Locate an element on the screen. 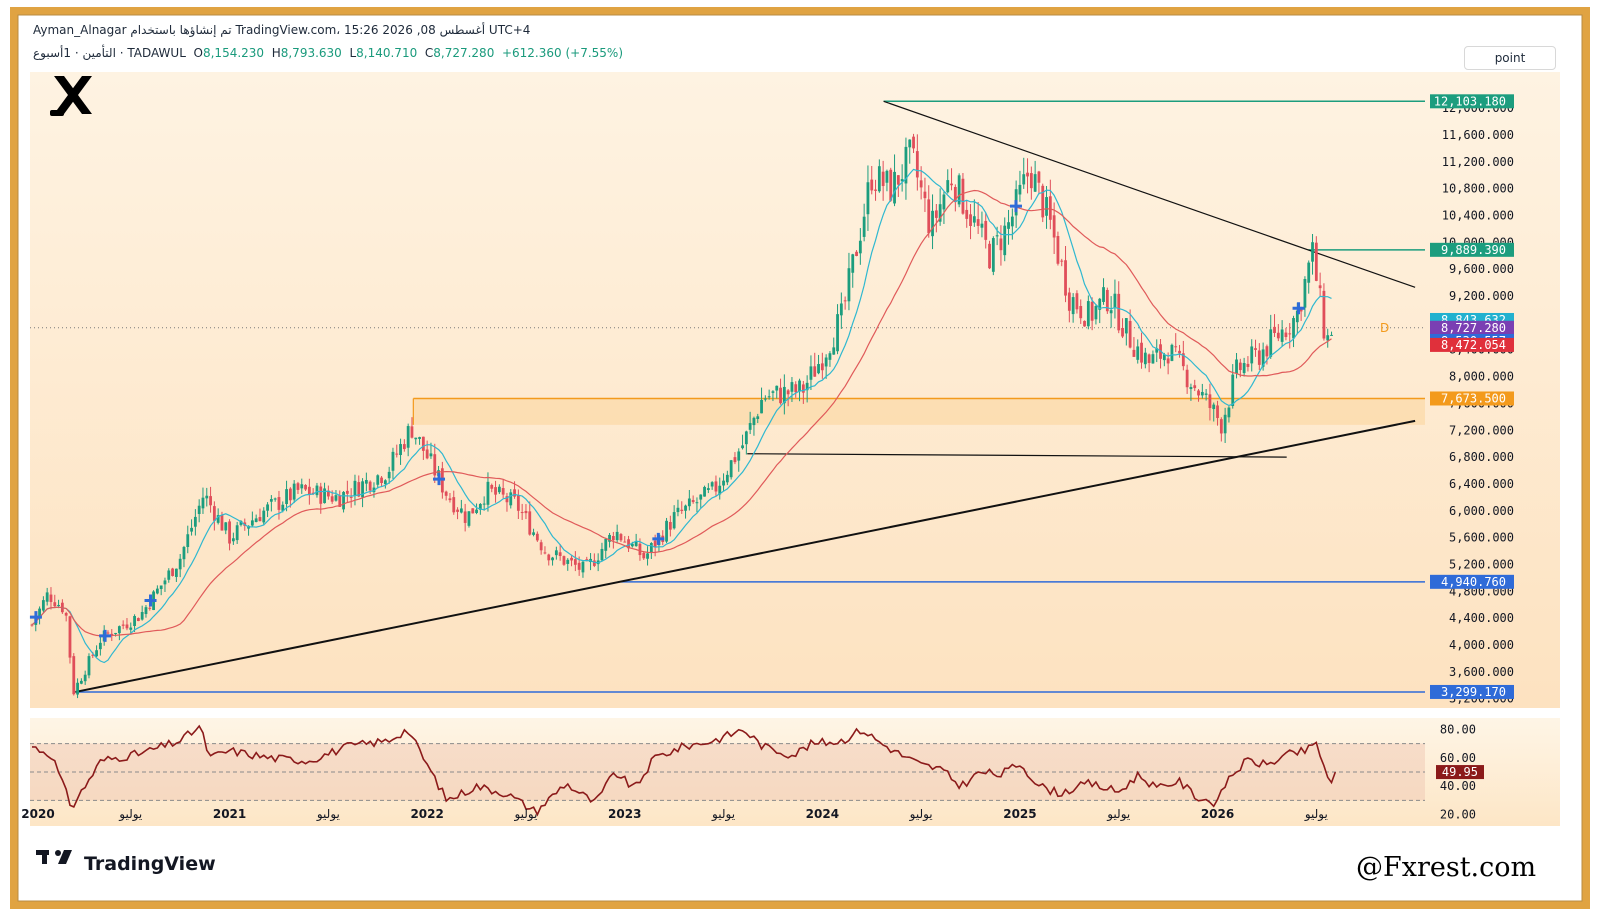 The height and width of the screenshot is (921, 1600). rsi-value-box is located at coordinates (1460, 772).